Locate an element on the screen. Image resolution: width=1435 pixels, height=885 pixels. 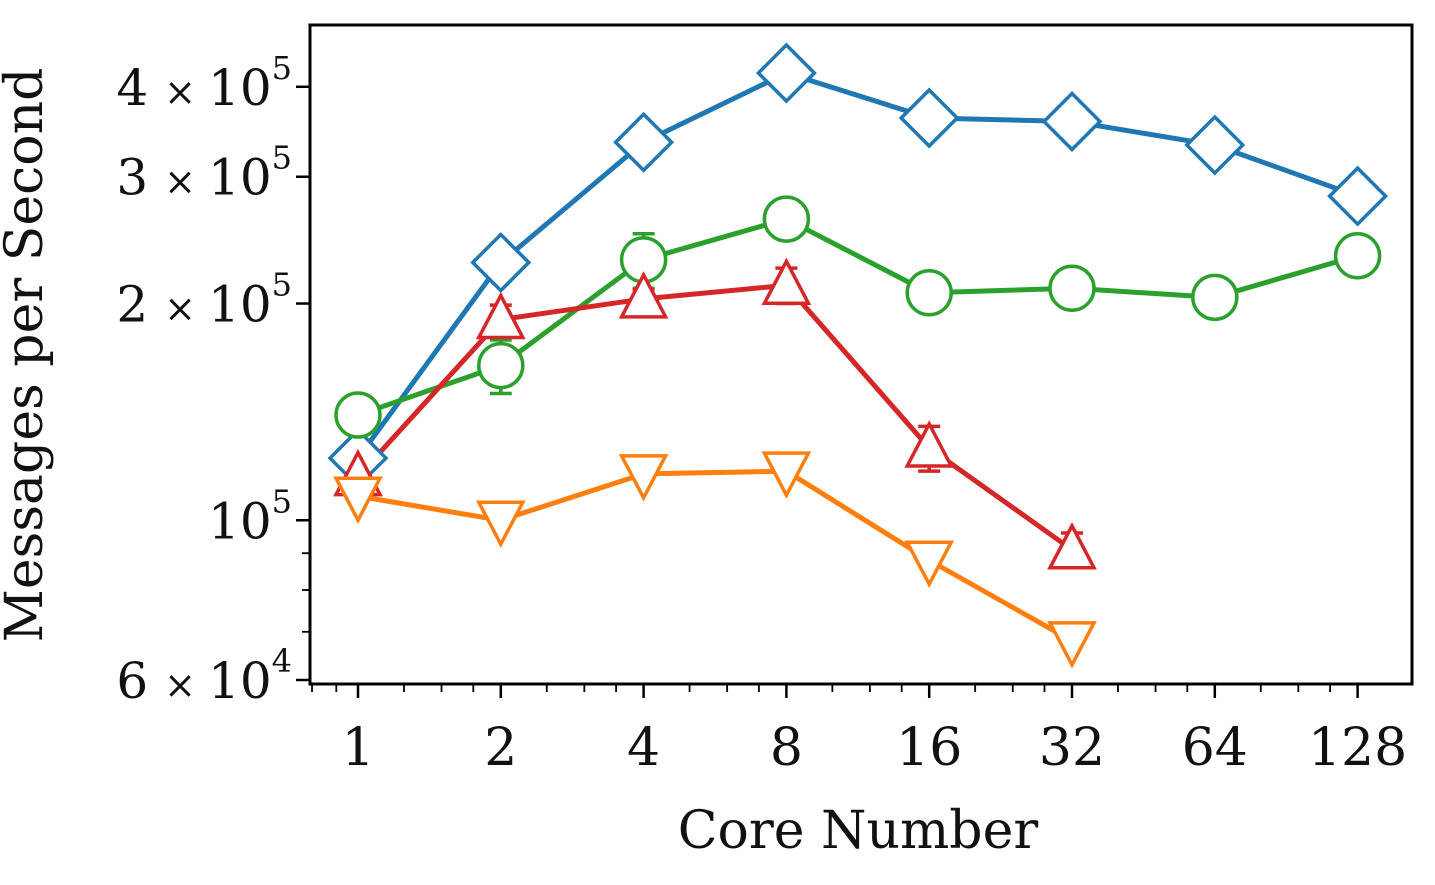
y-axis-title: Messages per Second is located at coordinates (27, 355).